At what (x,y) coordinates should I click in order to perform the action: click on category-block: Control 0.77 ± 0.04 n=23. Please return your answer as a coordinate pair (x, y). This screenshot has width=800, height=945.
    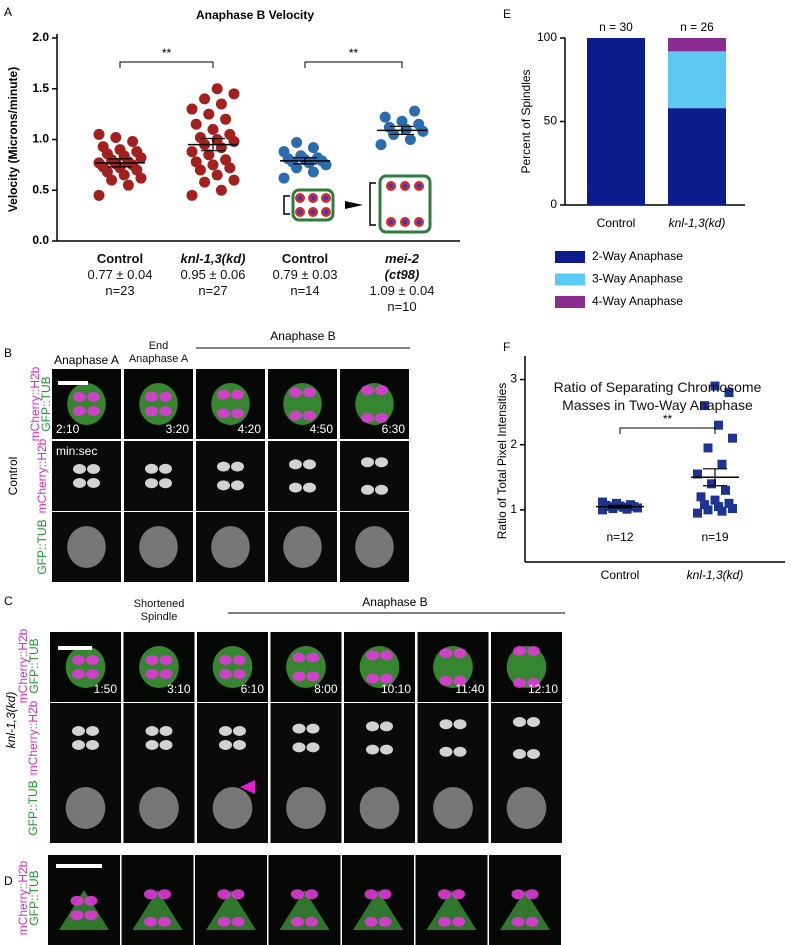
    Looking at the image, I should click on (120, 275).